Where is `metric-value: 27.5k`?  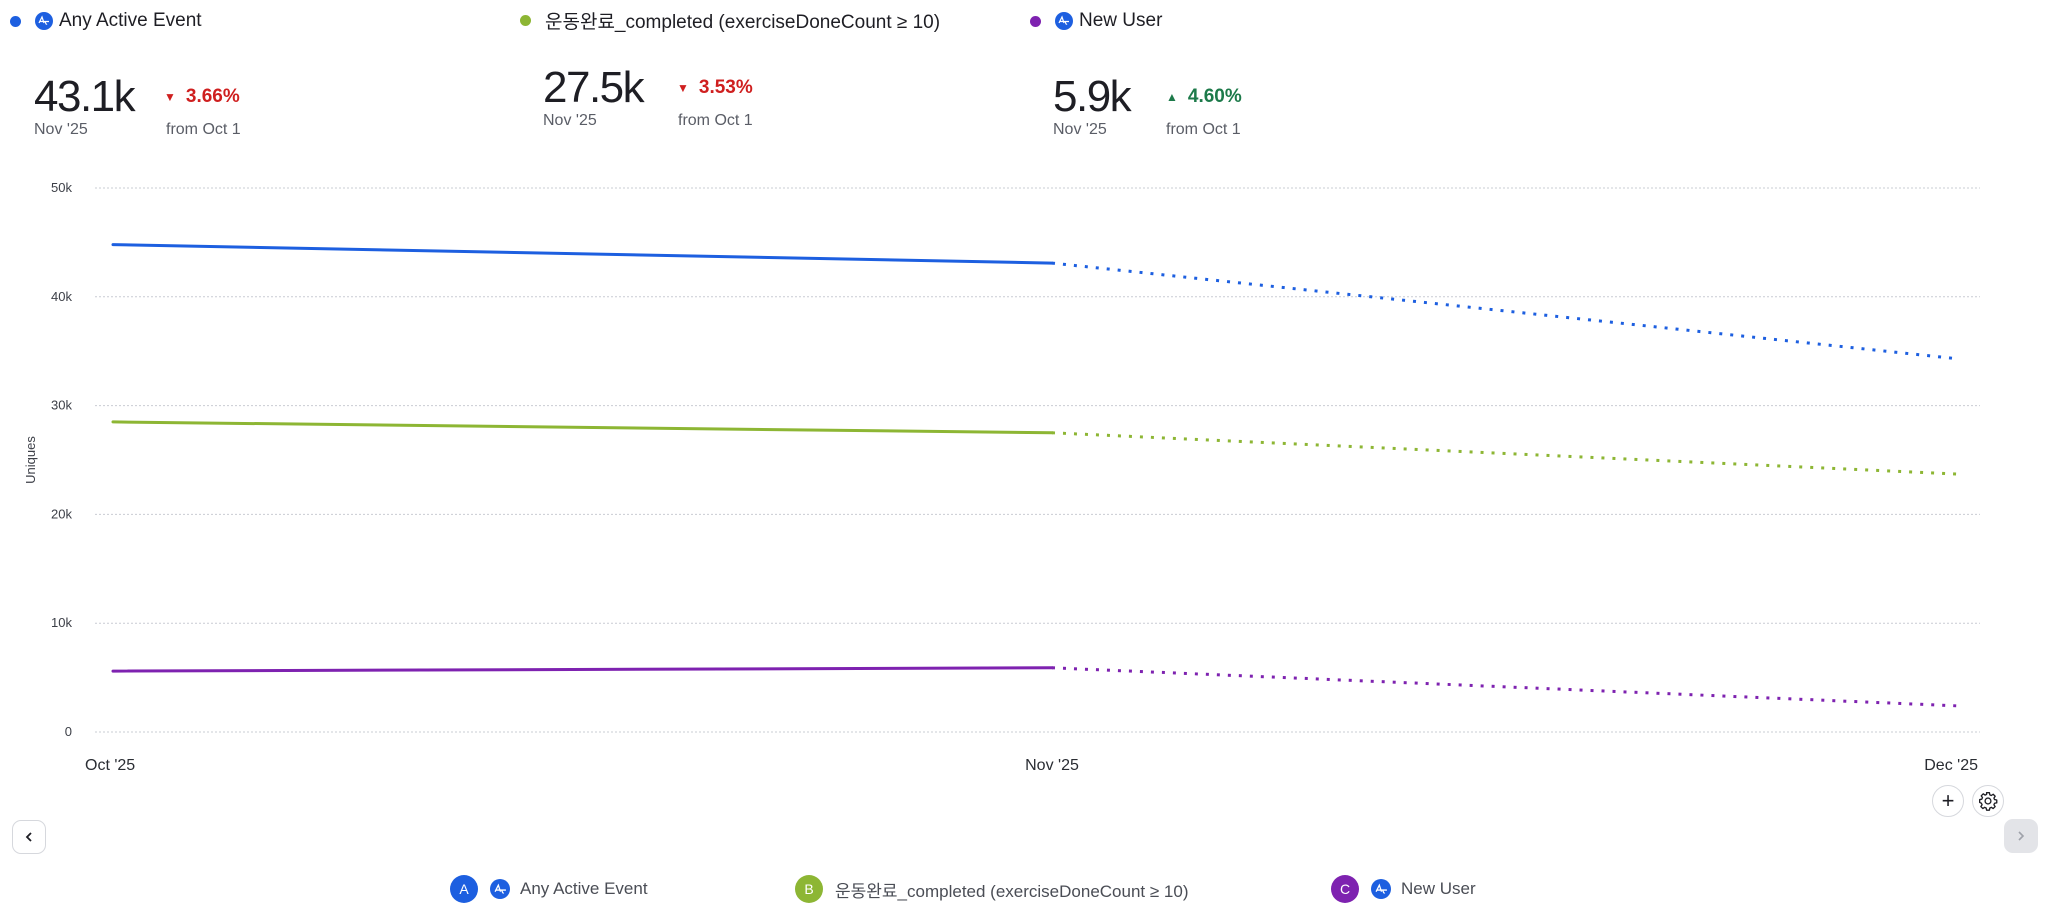 metric-value: 27.5k is located at coordinates (594, 87).